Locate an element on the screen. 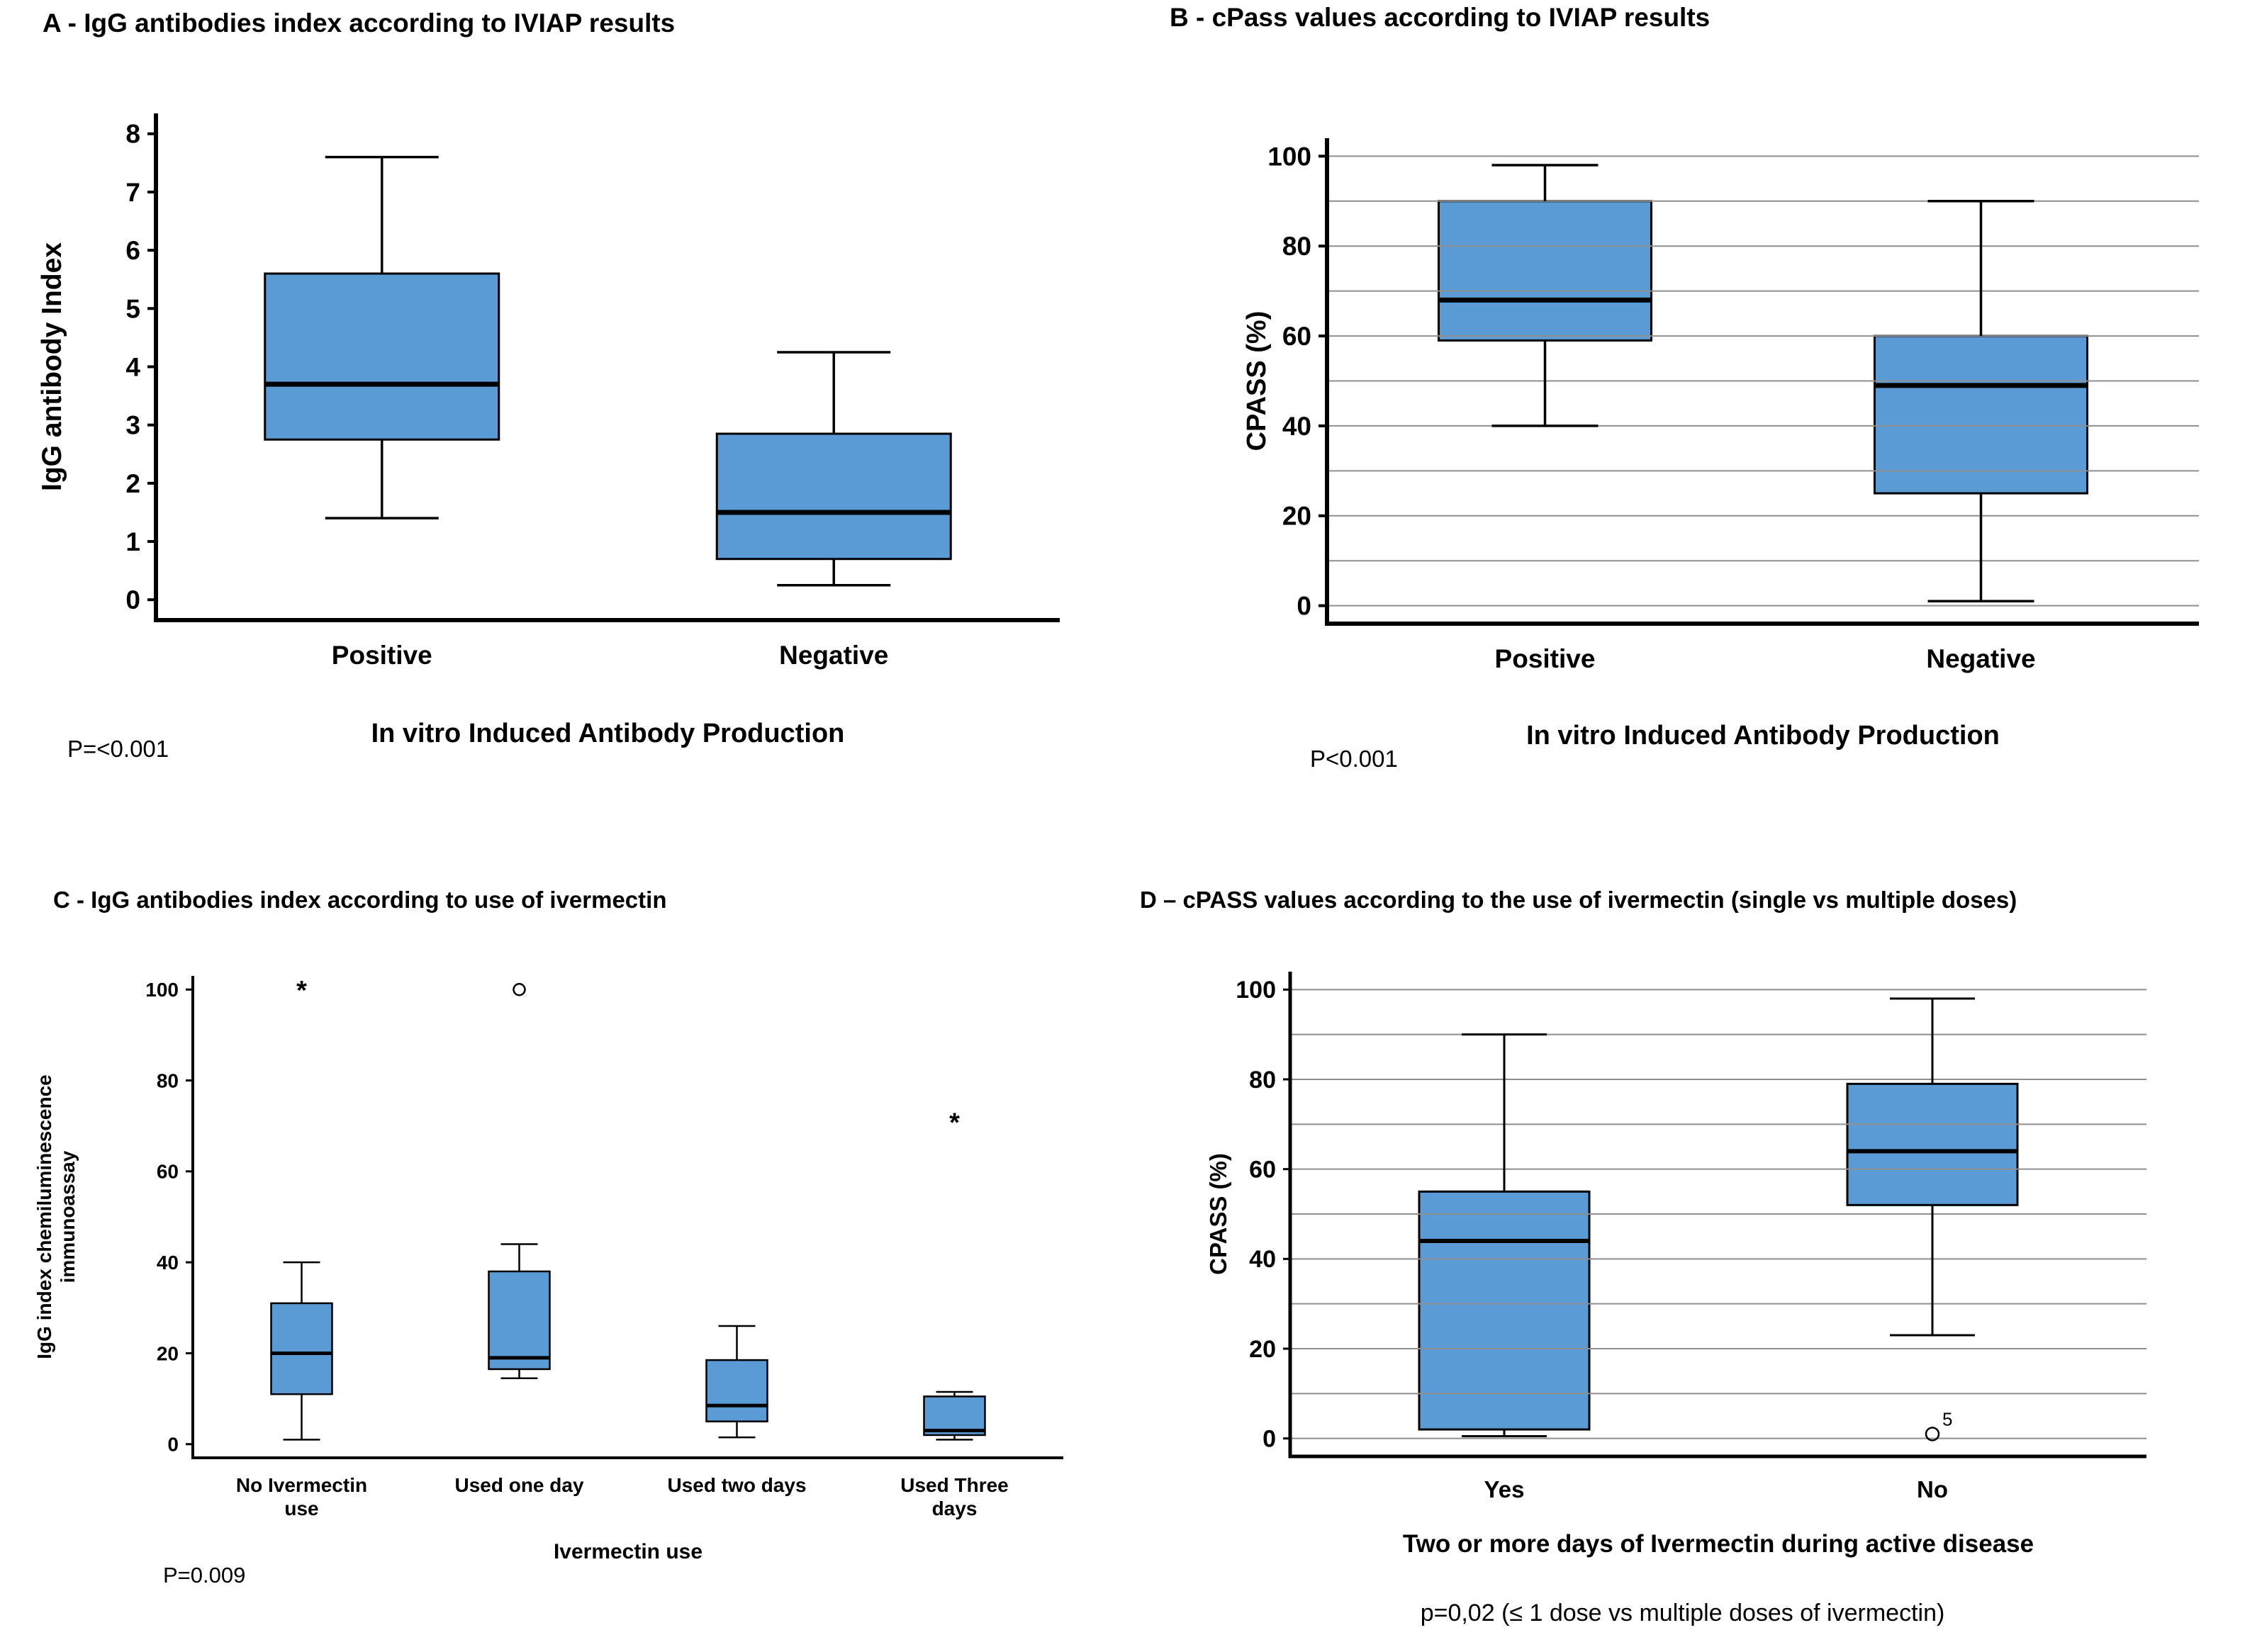 This screenshot has width=2245, height=1652. panel-C-p-value: P=0.009 is located at coordinates (204, 1576).